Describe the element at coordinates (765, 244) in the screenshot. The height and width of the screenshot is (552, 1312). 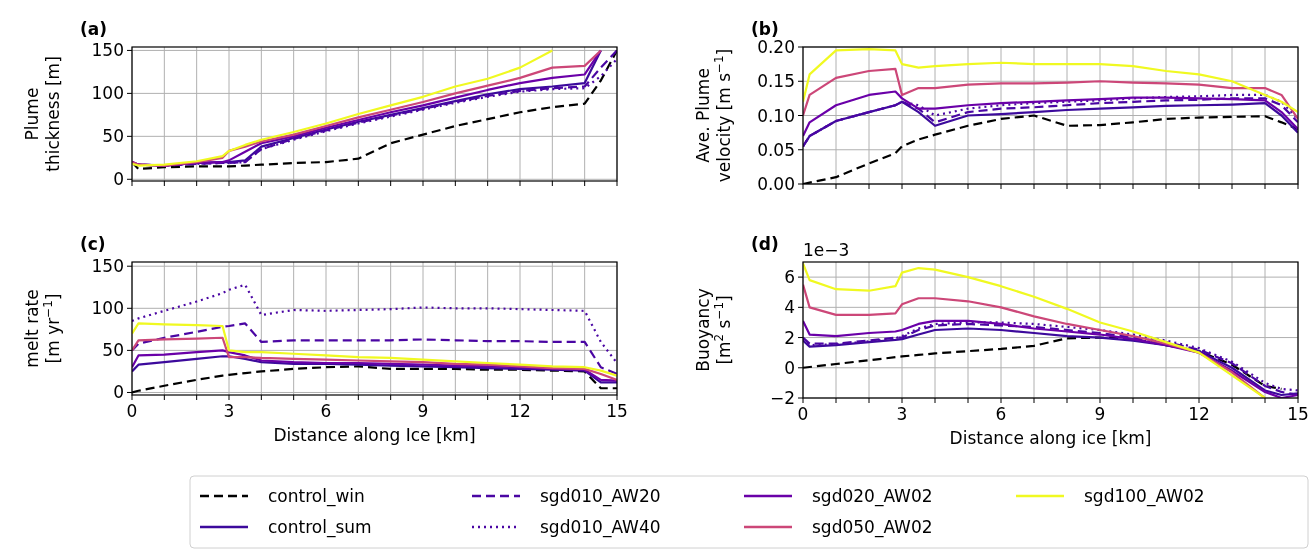
I see `chart-title: (d)` at that location.